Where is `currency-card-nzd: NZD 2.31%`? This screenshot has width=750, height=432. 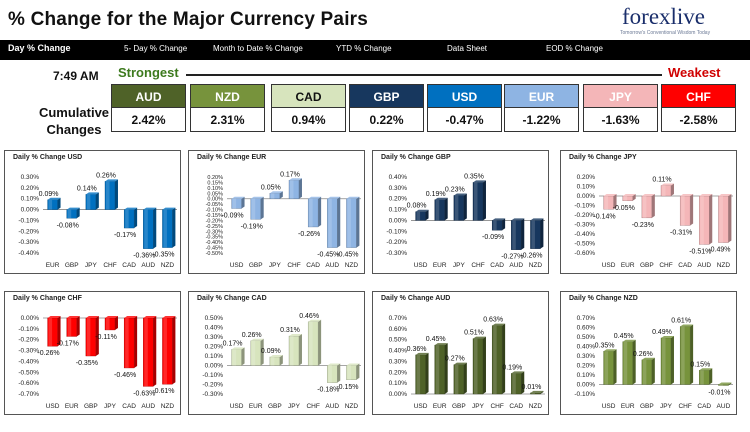
currency-card-nzd: NZD 2.31% is located at coordinates (227, 108).